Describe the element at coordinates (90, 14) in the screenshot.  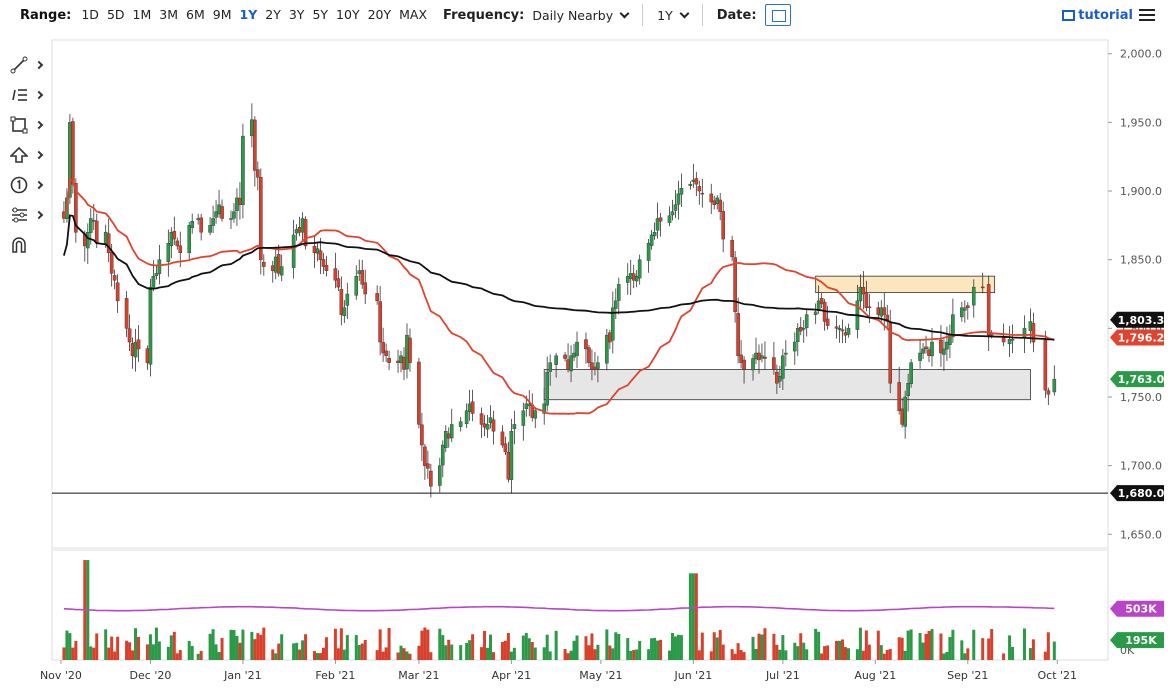
I see `range-button-1d: 1D` at that location.